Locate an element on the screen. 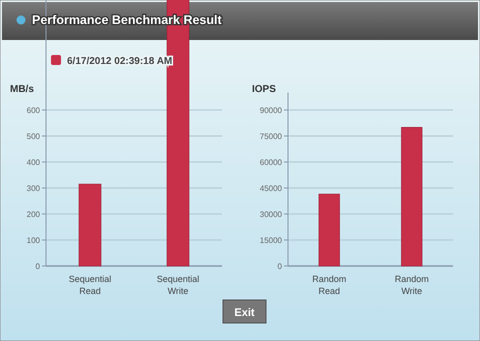  y-tick-label: 400 is located at coordinates (33, 162).